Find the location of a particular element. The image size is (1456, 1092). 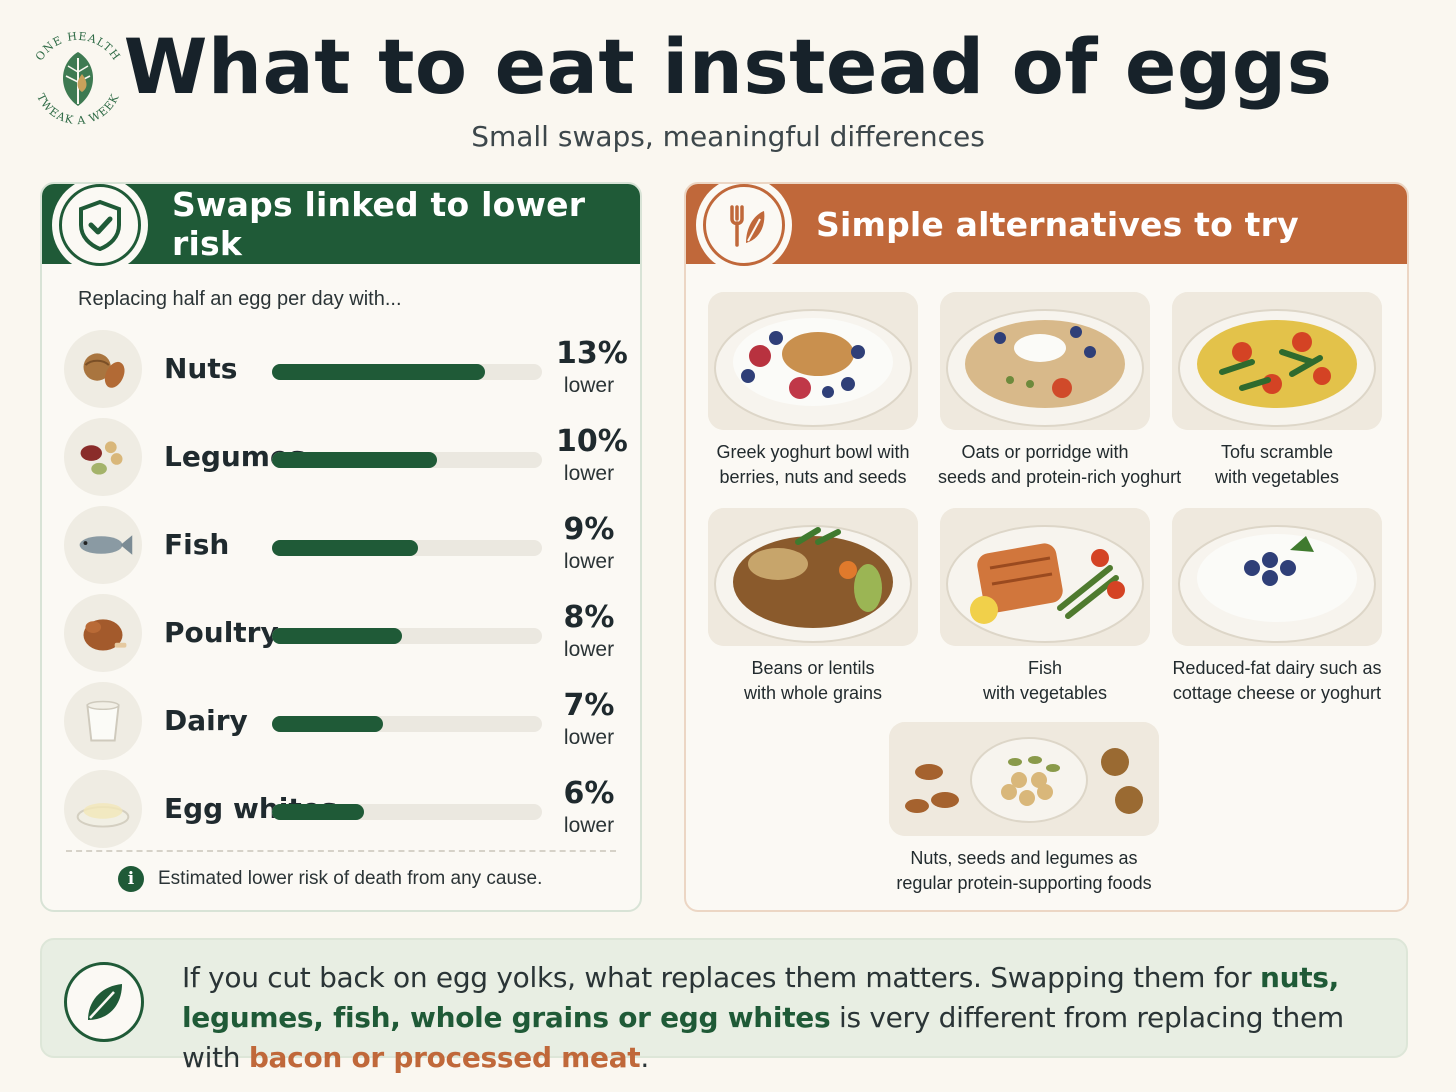

swaps-panel-title: Swaps linked to lower risk is located at coordinates (379, 224).